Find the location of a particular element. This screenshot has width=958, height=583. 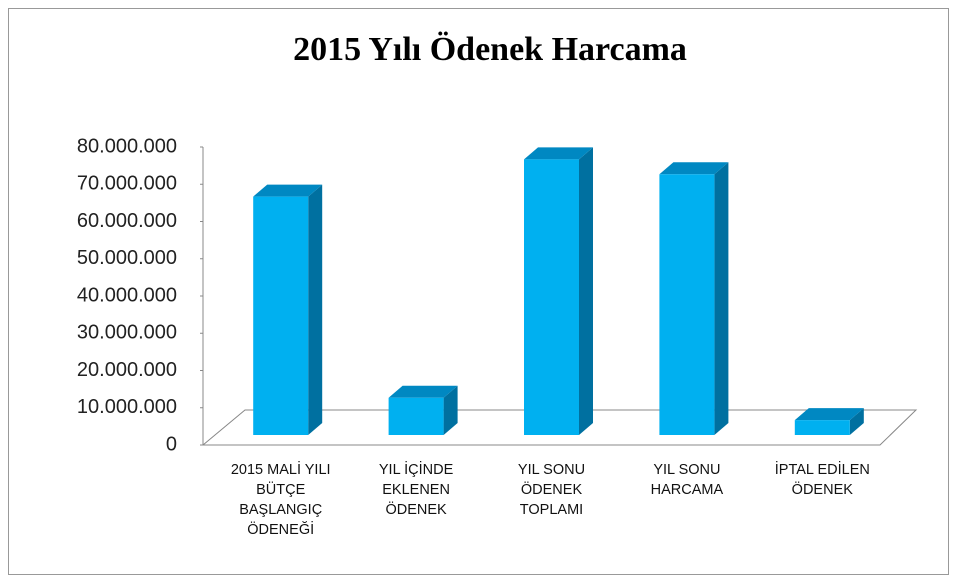

y-tick-label: 30.000.000 is located at coordinates (127, 333).